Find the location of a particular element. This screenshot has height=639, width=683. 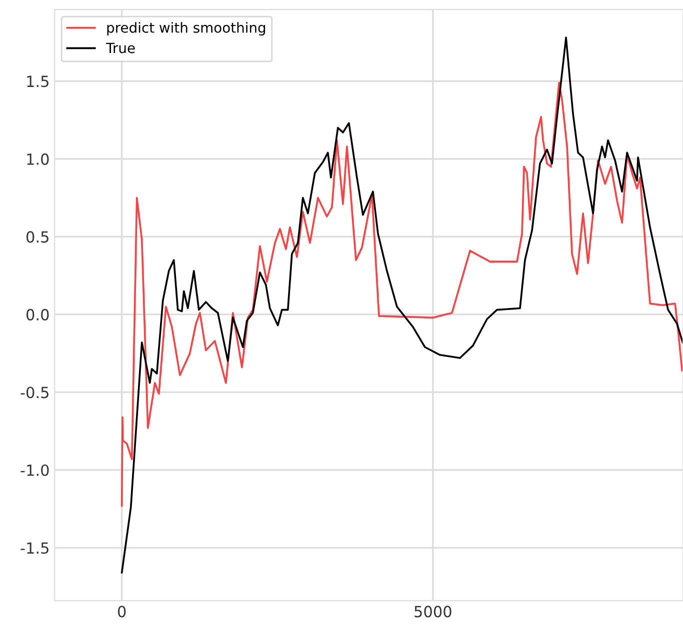

legend-label: True is located at coordinates (120, 48).